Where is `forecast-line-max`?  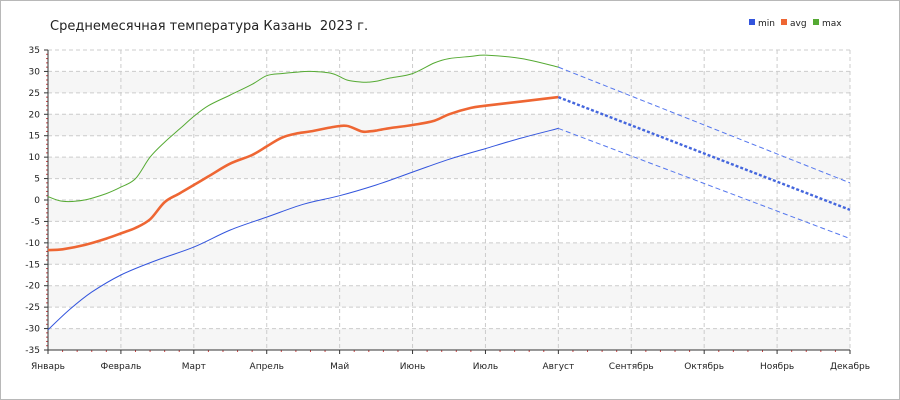 forecast-line-max is located at coordinates (704, 125).